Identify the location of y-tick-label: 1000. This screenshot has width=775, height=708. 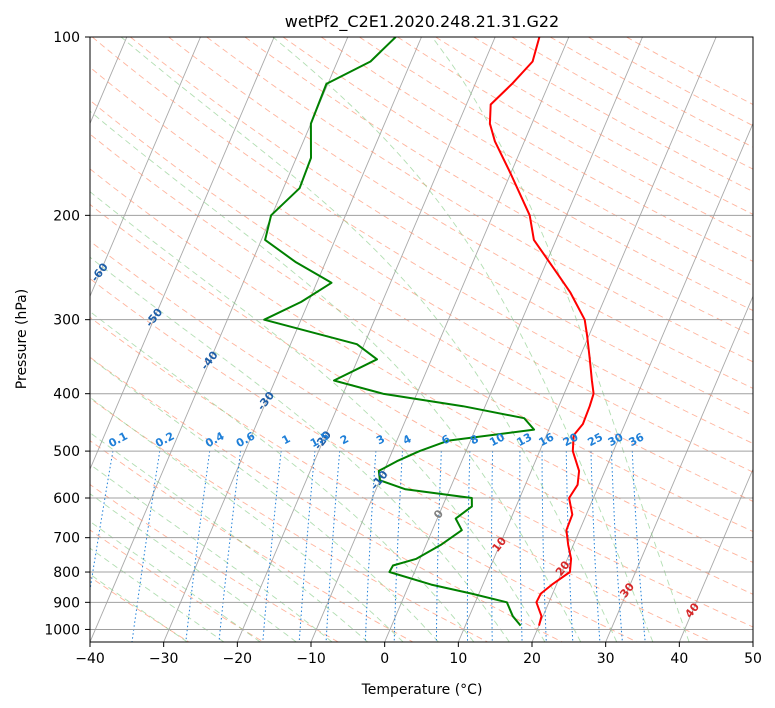
(62, 630).